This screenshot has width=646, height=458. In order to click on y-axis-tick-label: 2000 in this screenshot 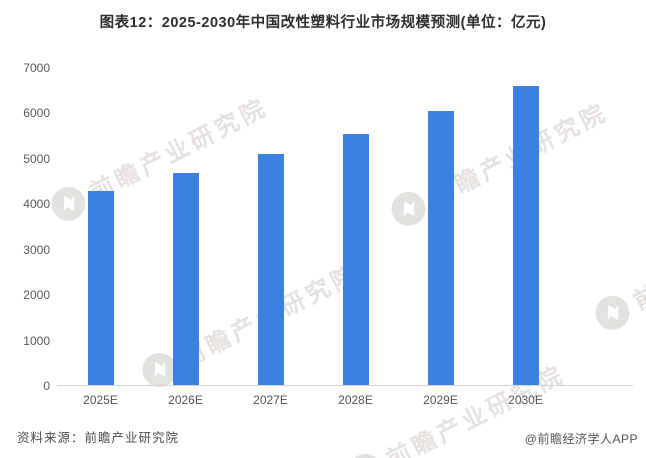, I will do `click(36, 295)`.